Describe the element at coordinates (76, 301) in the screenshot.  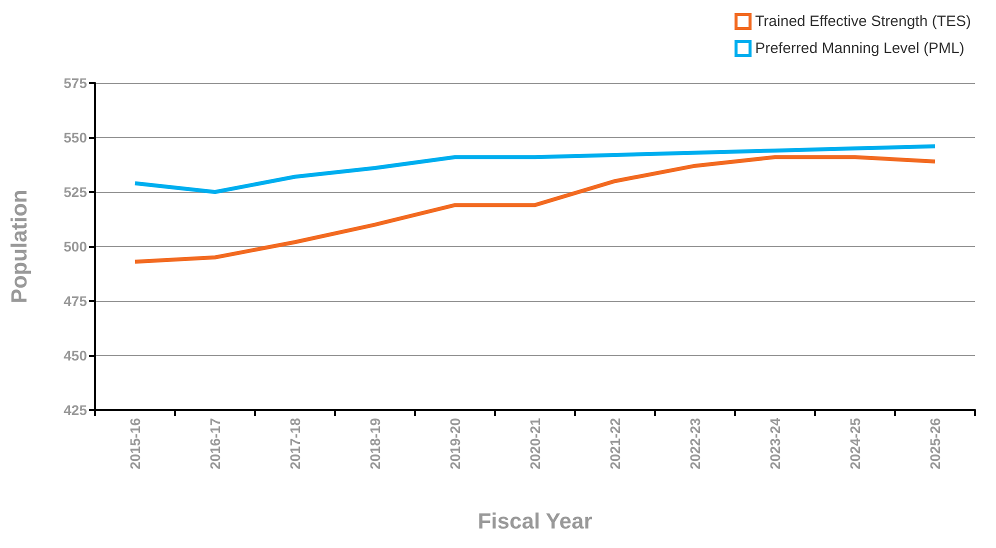
I see `y-tick-label: 475` at that location.